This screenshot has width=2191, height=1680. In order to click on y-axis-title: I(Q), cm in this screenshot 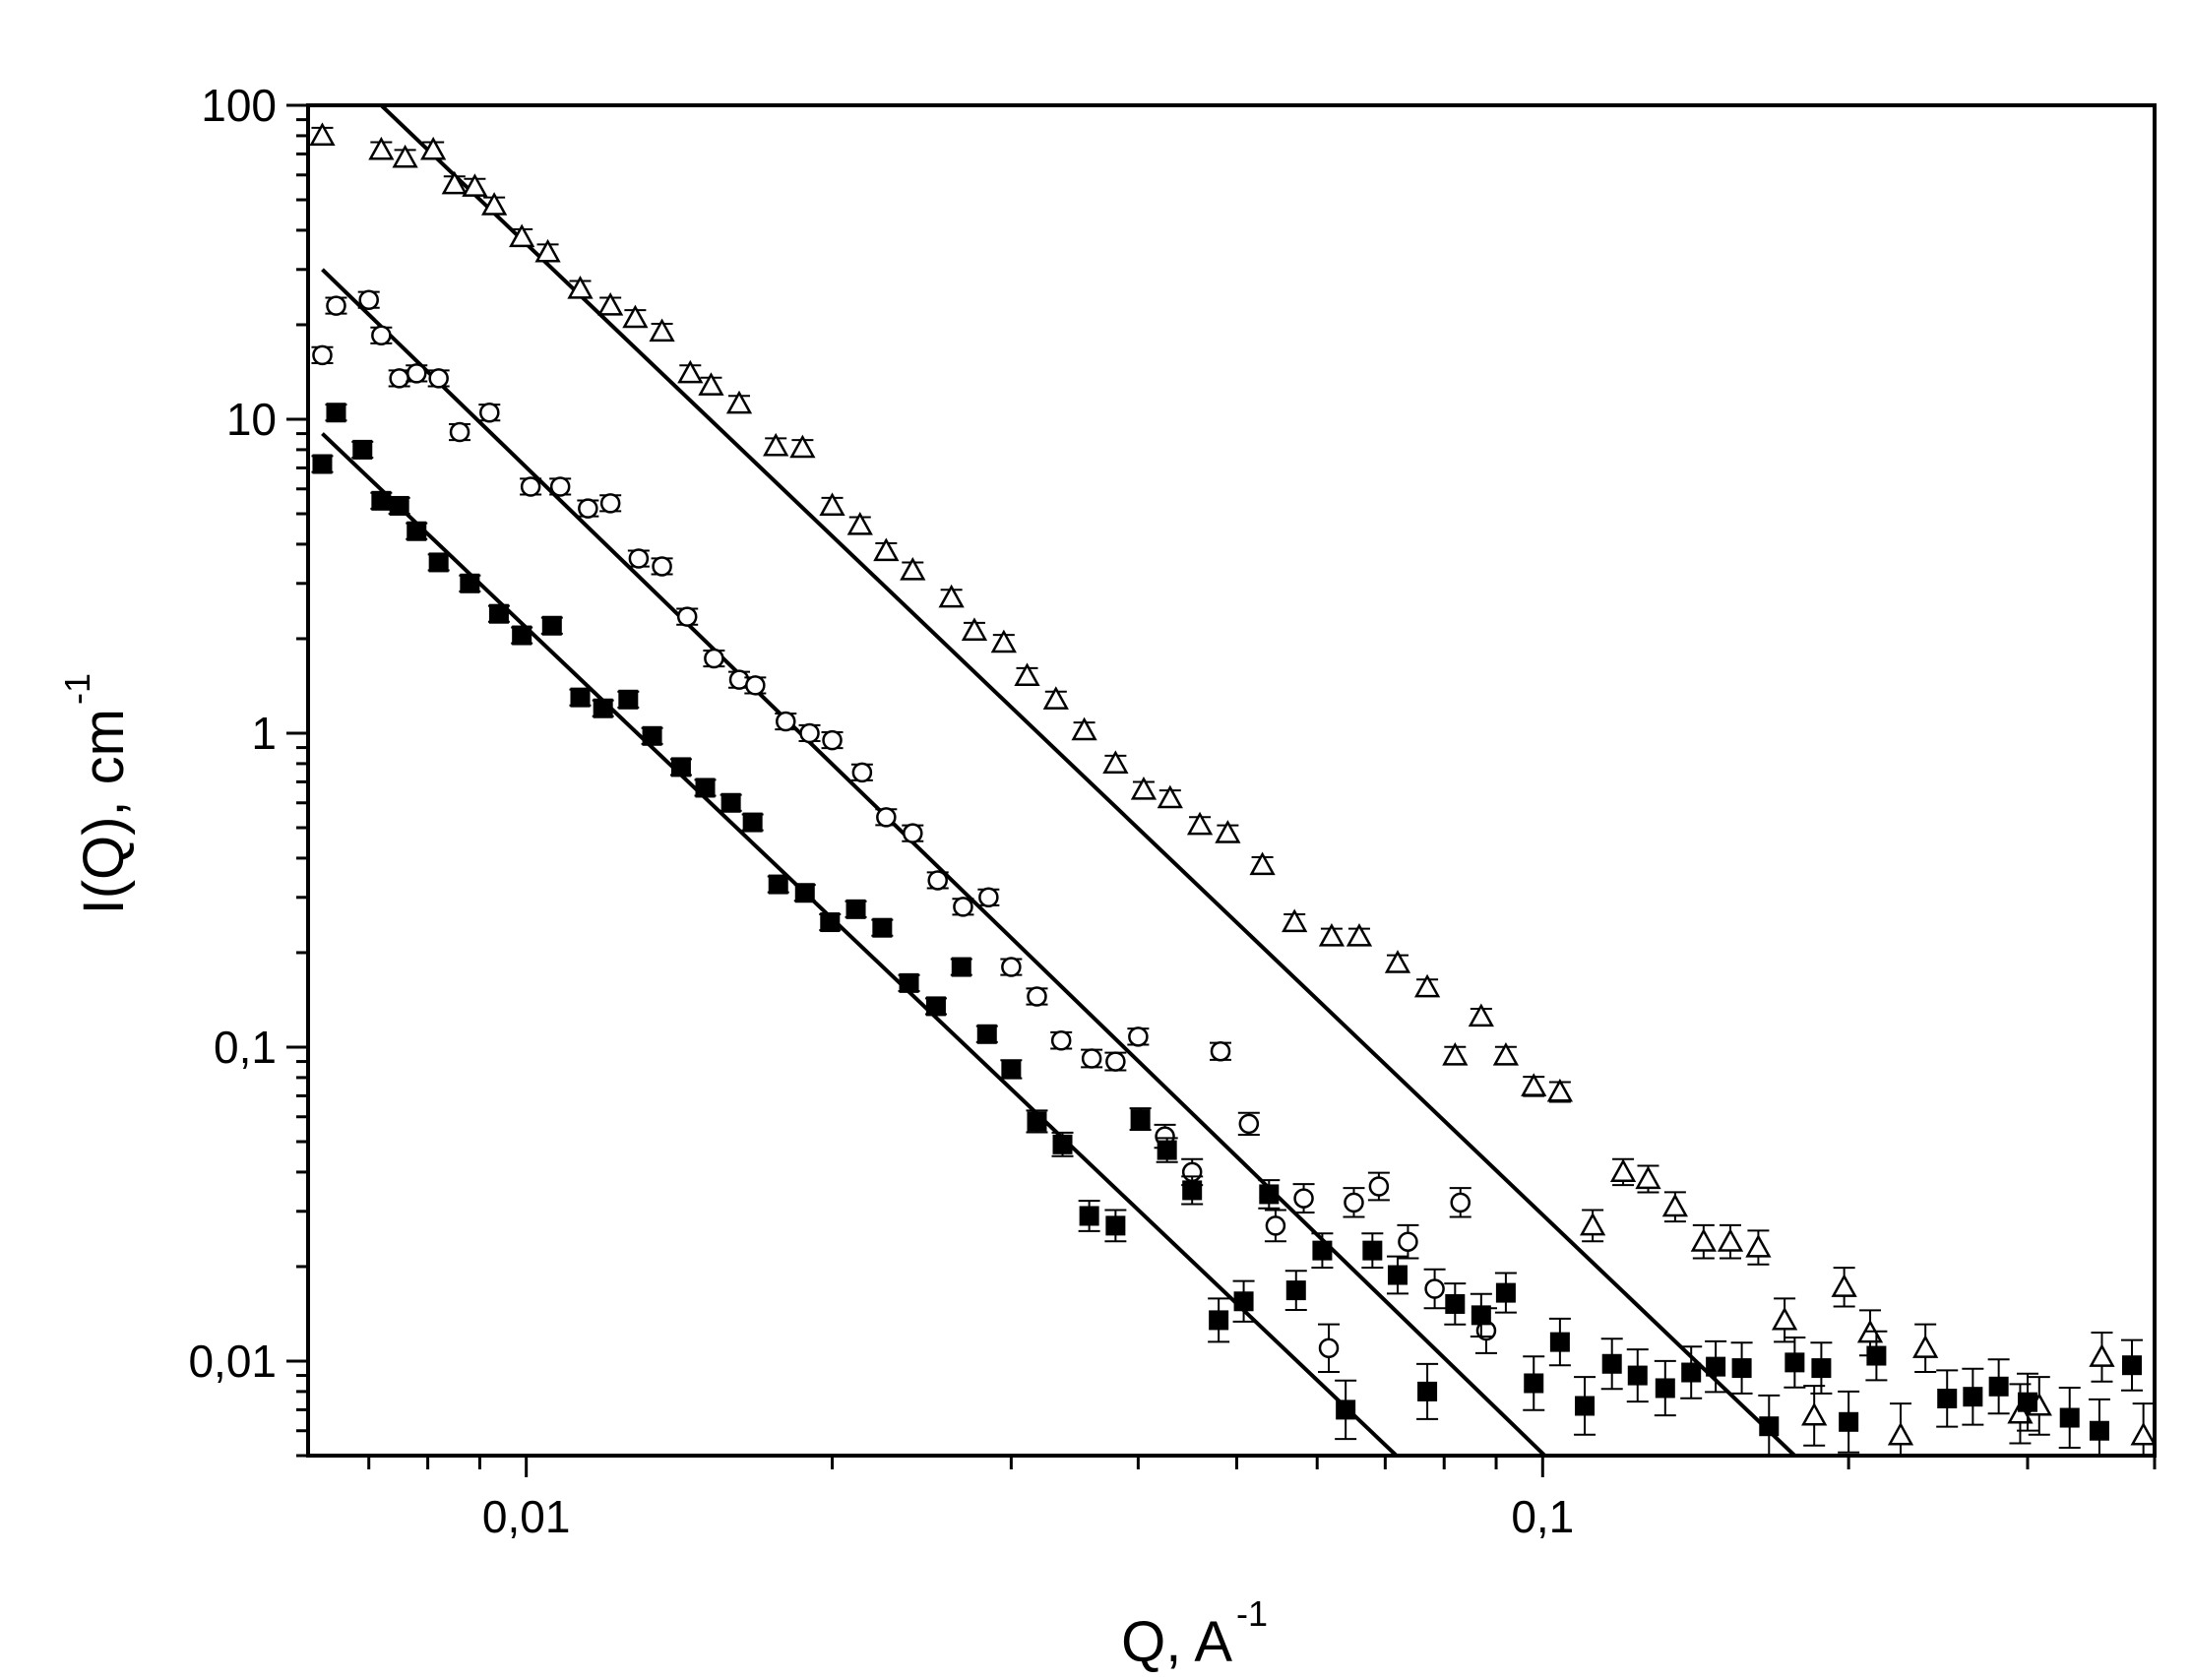, I will do `click(104, 811)`.